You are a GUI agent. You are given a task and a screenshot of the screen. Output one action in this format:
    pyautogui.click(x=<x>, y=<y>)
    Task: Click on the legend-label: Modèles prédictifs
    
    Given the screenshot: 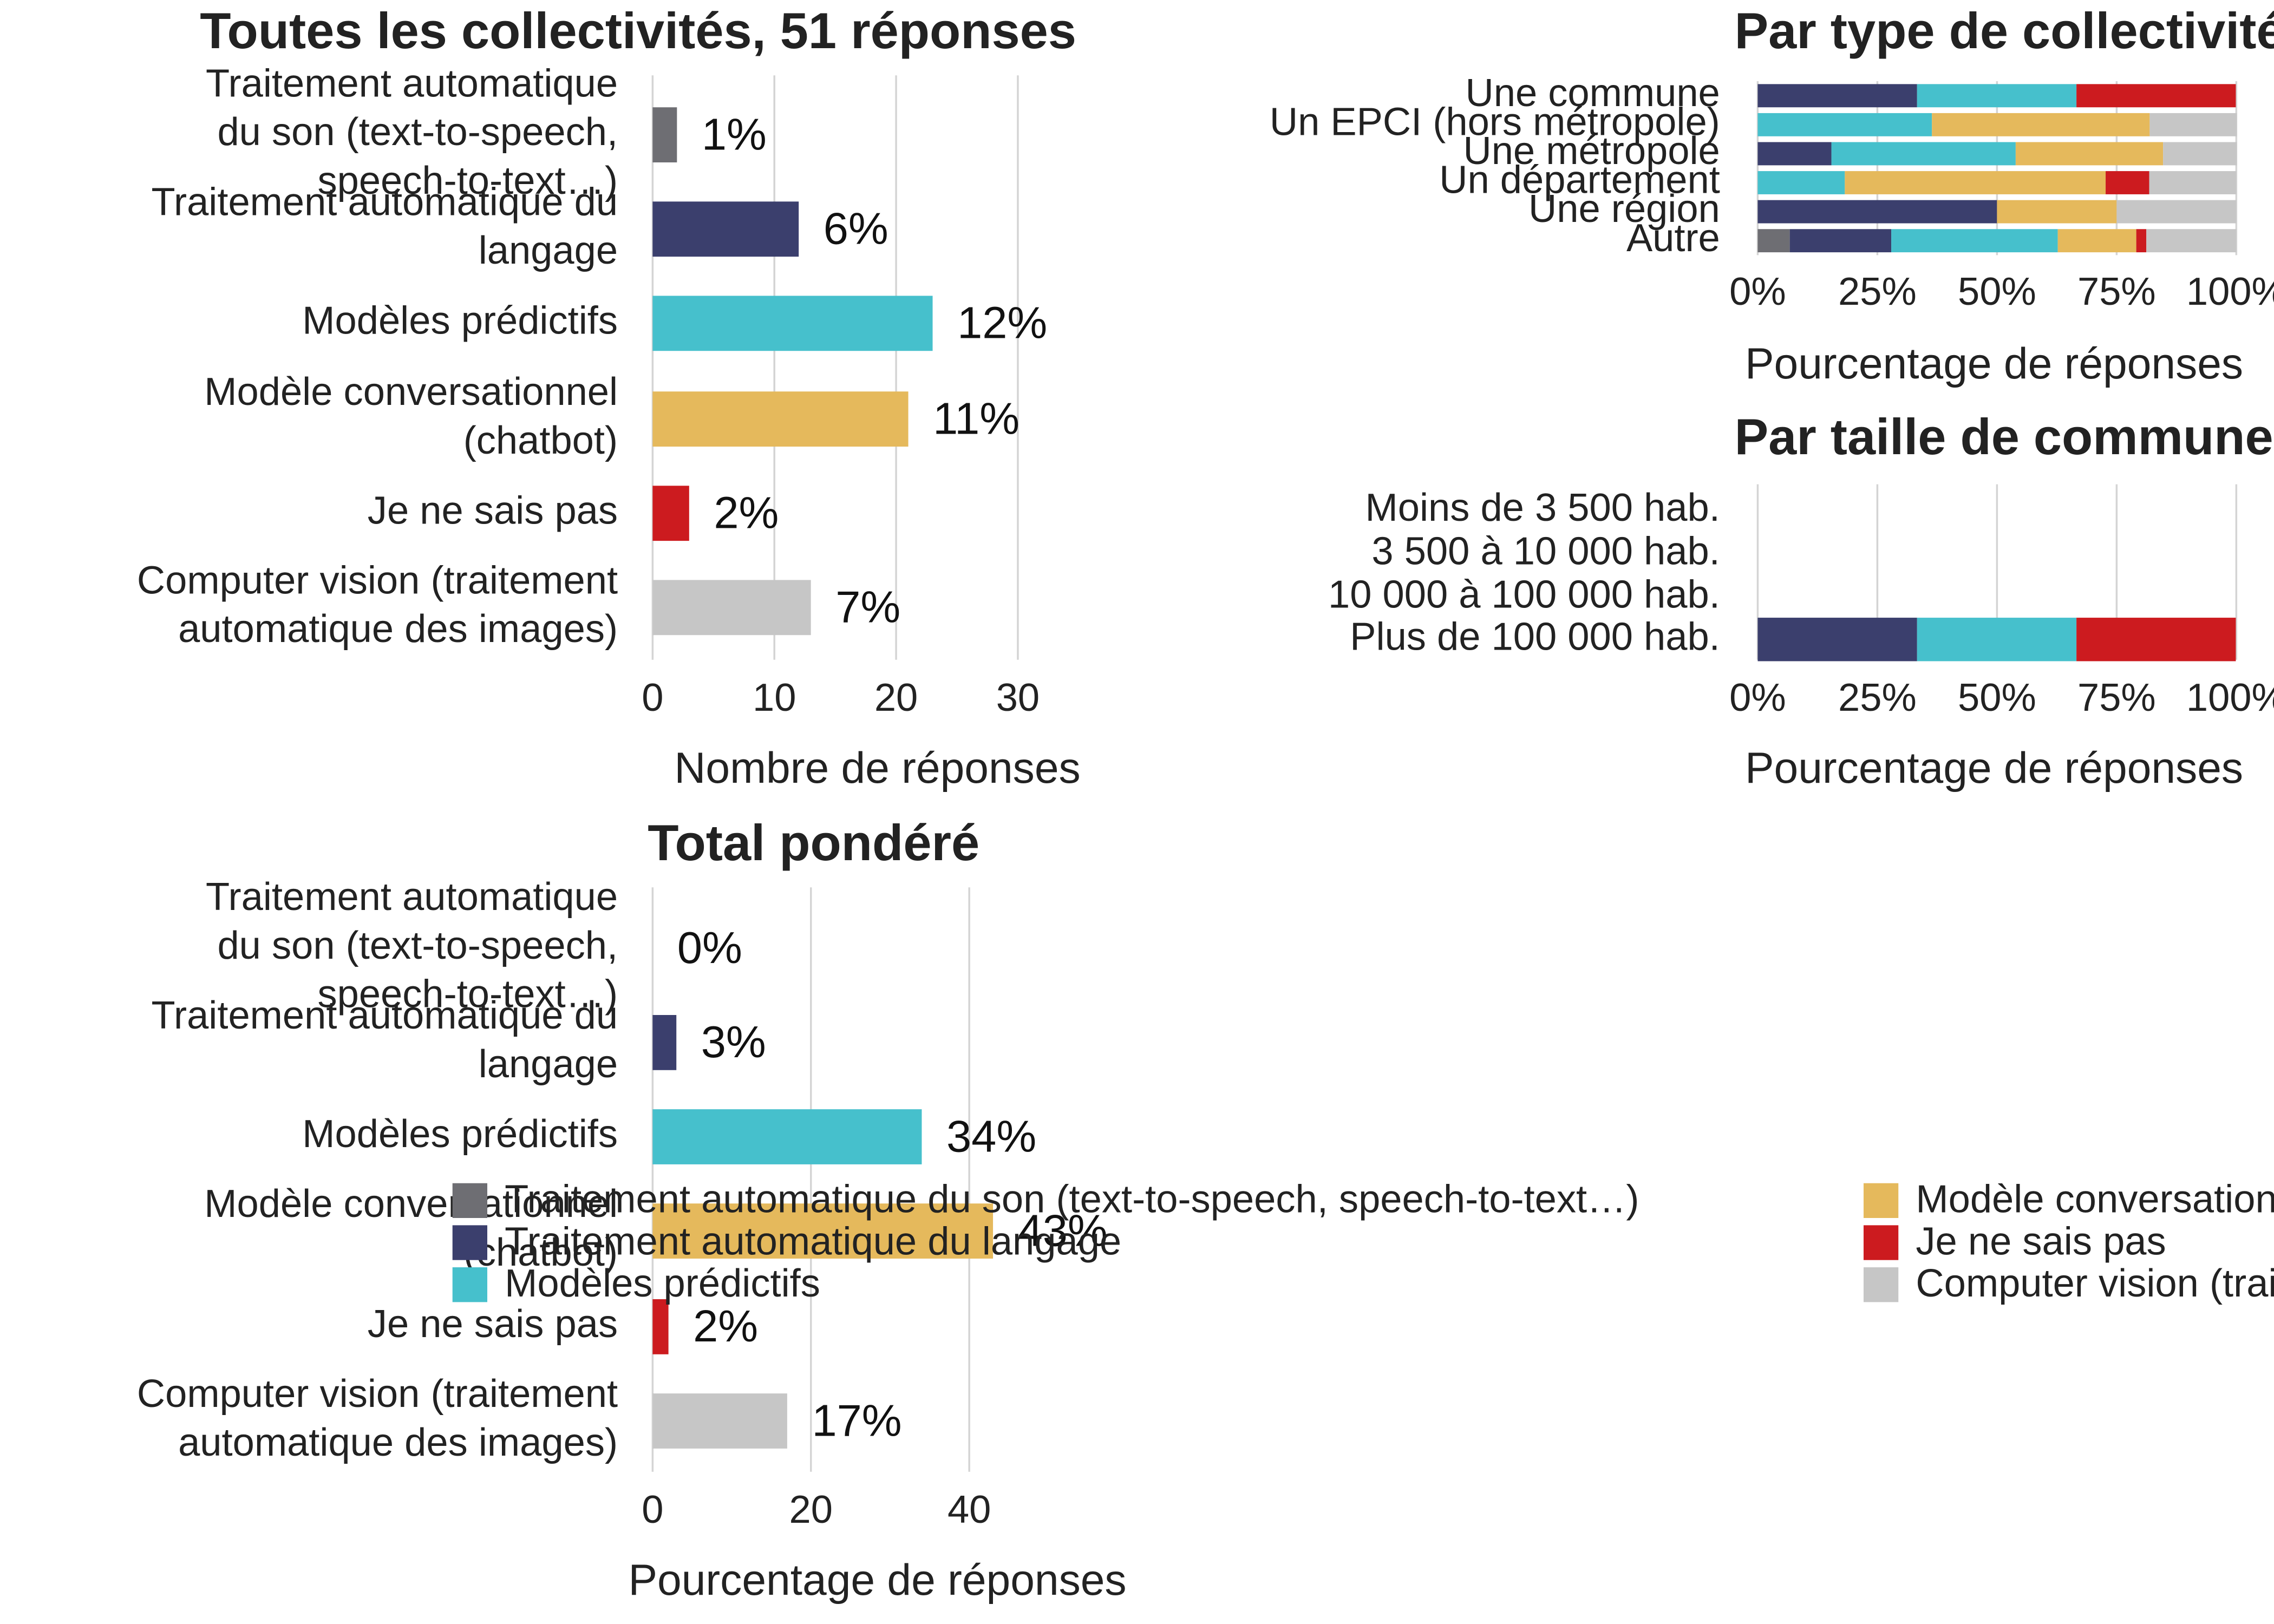 What is the action you would take?
    pyautogui.click(x=663, y=1283)
    